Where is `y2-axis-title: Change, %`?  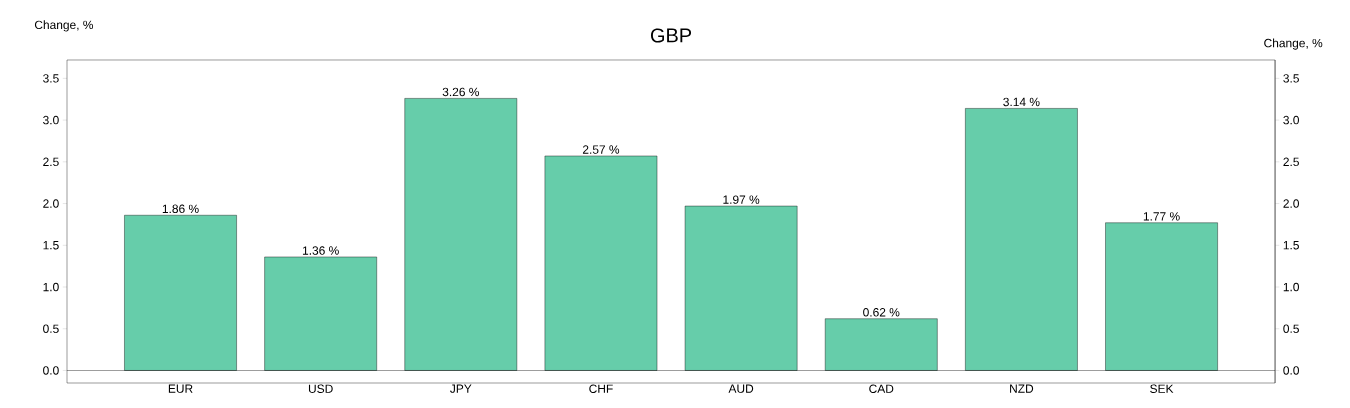 y2-axis-title: Change, % is located at coordinates (1293, 44).